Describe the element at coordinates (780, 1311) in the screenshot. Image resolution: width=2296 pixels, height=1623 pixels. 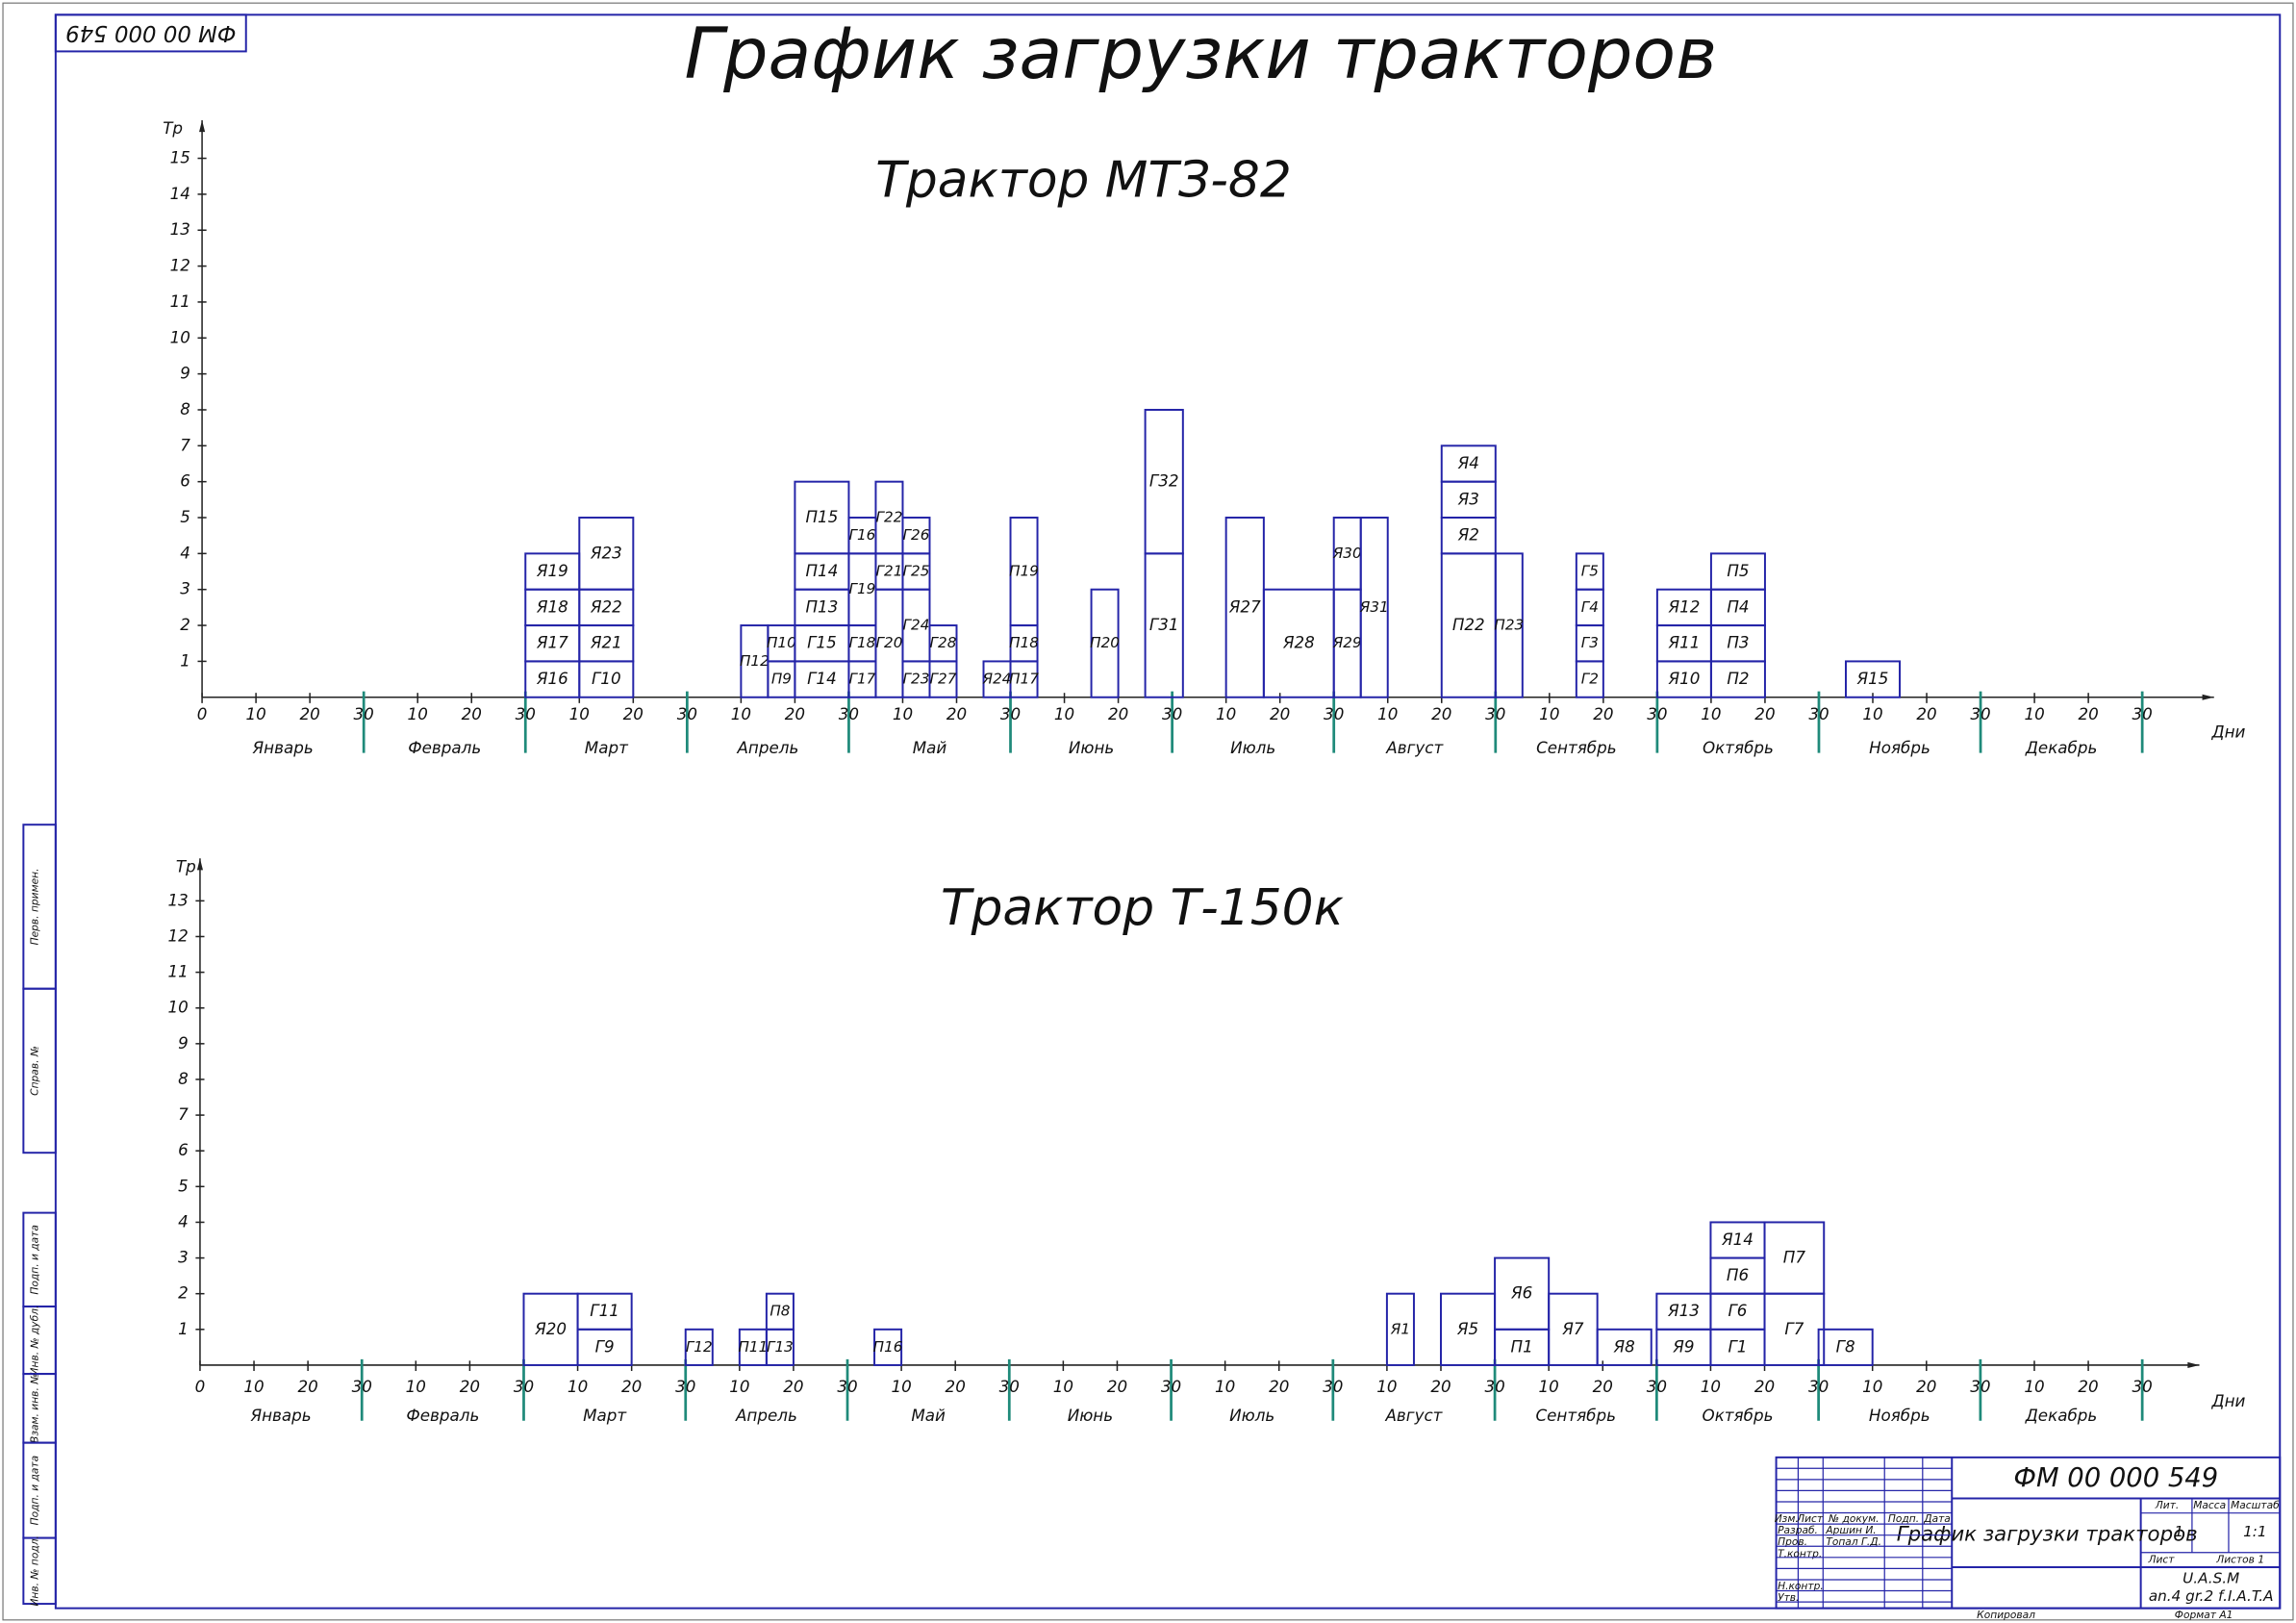
I see `block-label: П8` at that location.